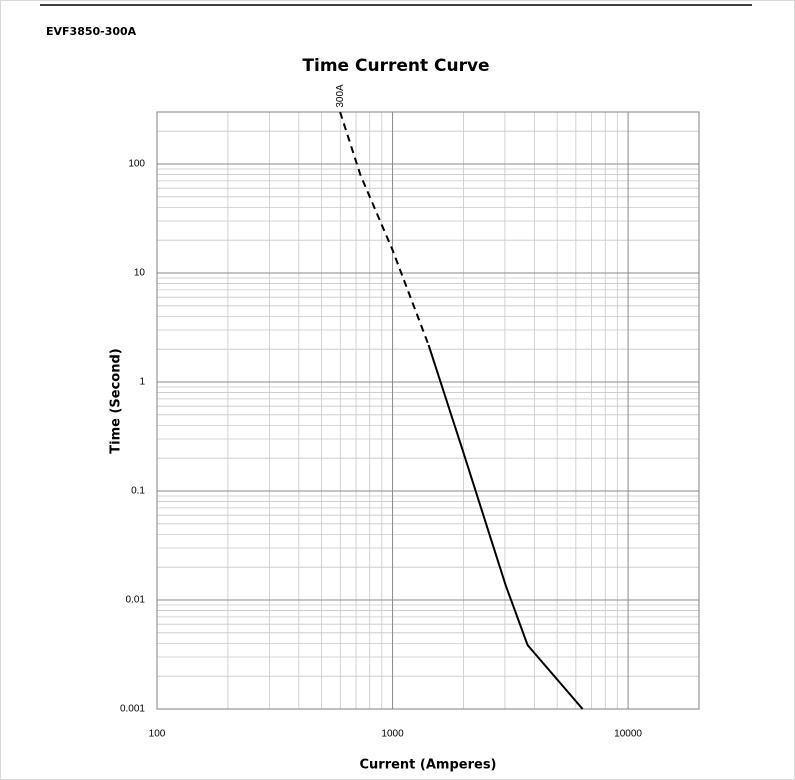  Describe the element at coordinates (157, 734) in the screenshot. I see `x-tick-label: 100` at that location.